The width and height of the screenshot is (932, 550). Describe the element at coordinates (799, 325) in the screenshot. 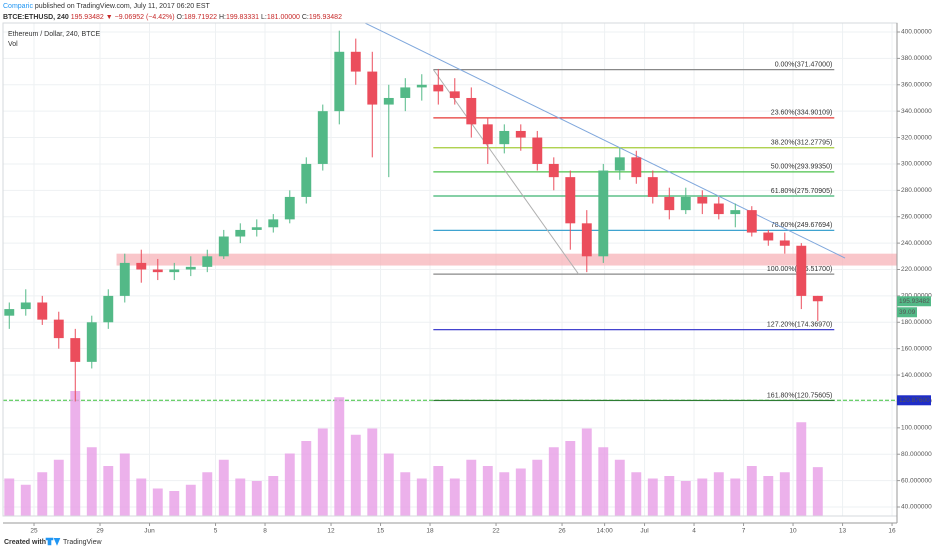

I see `fib-label: 127.20%(174.36970)` at that location.